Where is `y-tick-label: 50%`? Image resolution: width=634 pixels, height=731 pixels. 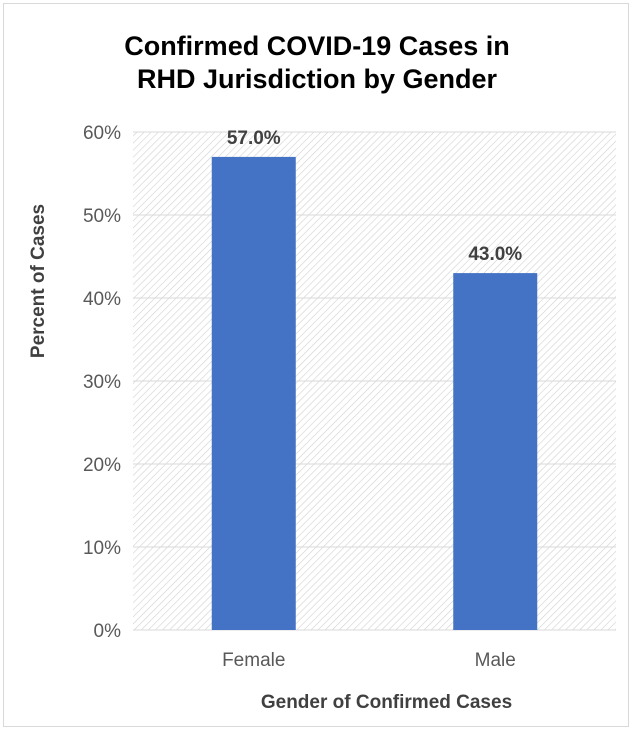
y-tick-label: 50% is located at coordinates (102, 216).